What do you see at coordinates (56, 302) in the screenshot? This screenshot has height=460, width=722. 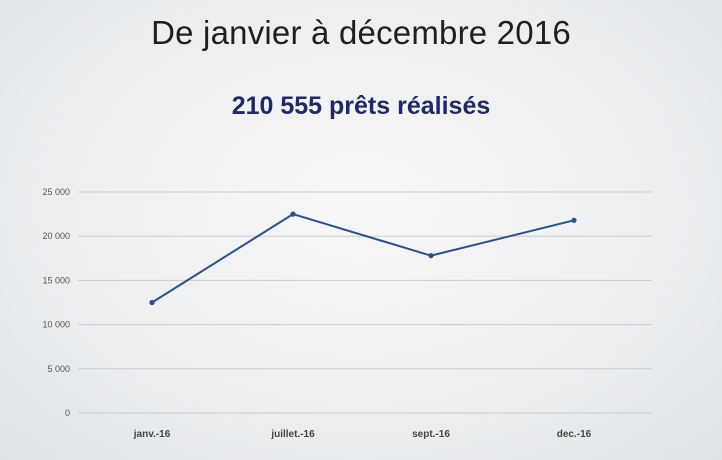 I see `y-axis-ticks: 0 5 000 10 000 15 000 20 000 25 000` at bounding box center [56, 302].